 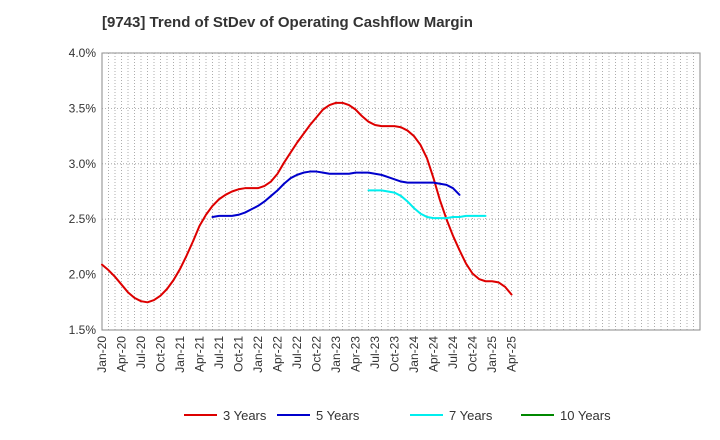 I want to click on x-tick-label: Oct-21, so click(x=239, y=354).